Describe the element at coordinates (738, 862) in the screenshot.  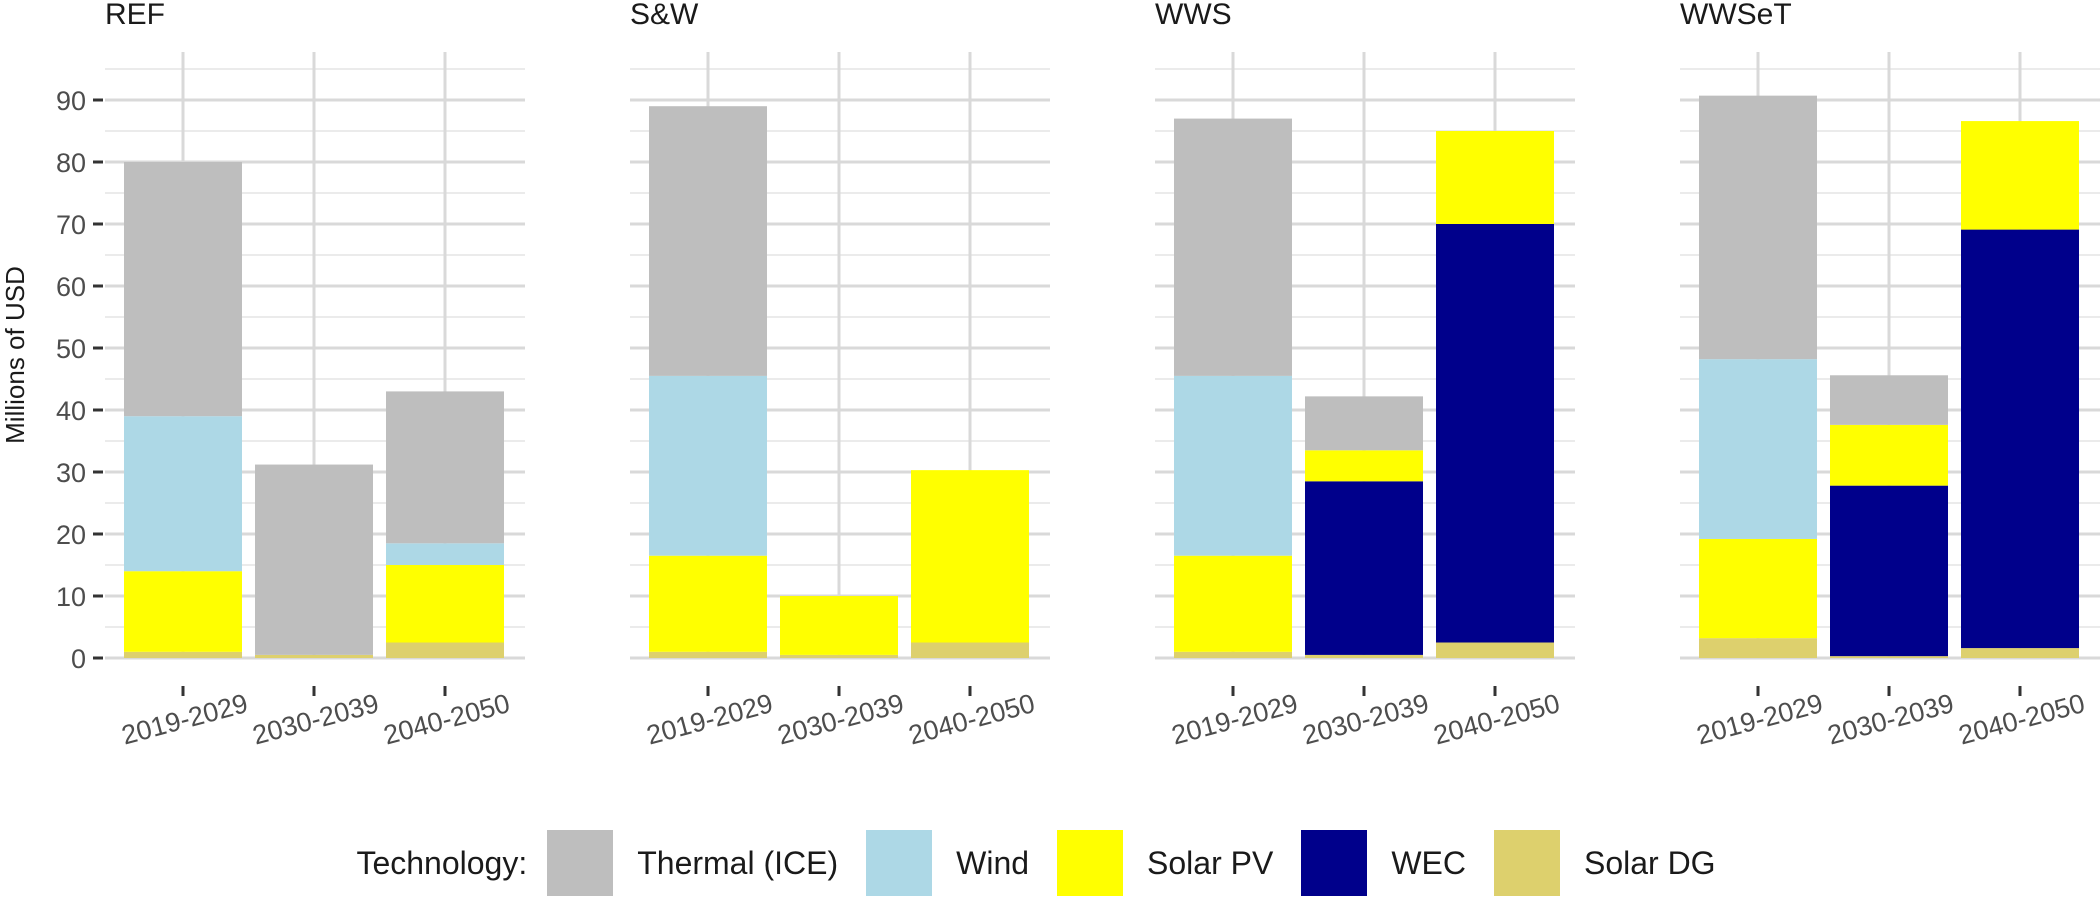
I see `legend-label: Thermal (ICE)` at that location.